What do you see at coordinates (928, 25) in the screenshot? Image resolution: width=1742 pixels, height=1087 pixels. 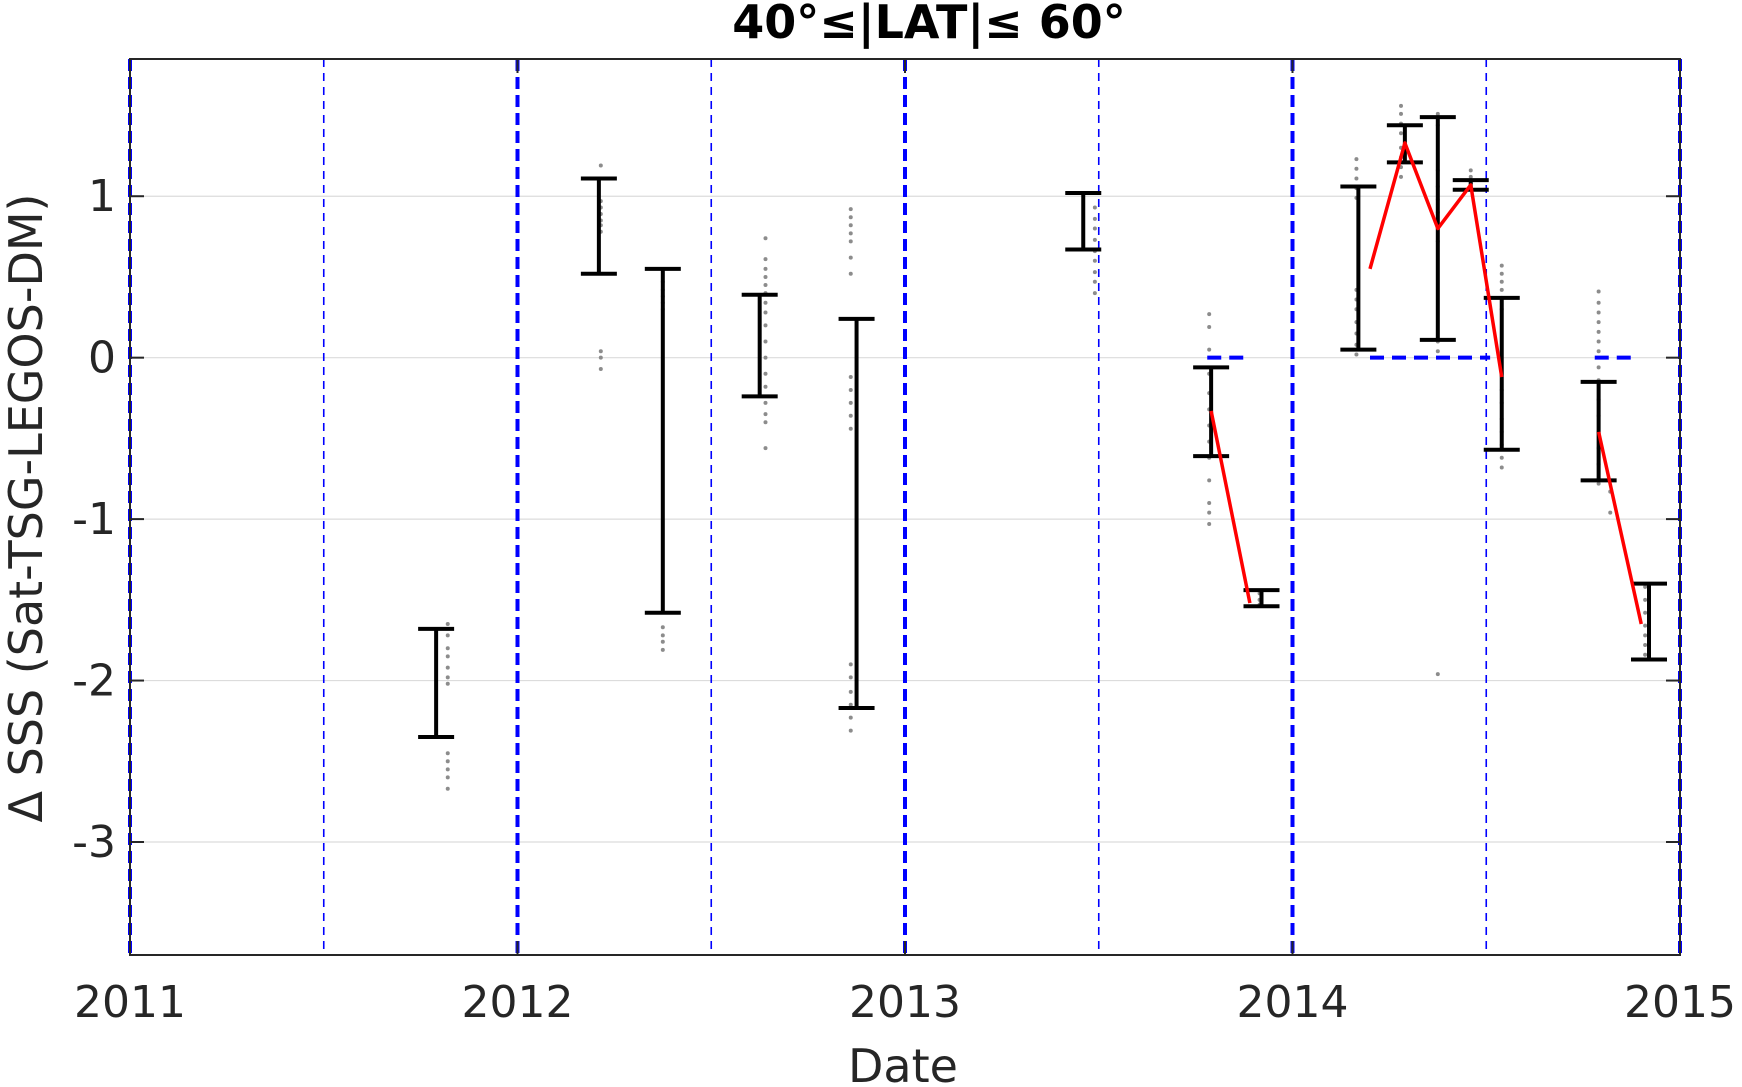 I see `chart-title: 40°≤|LAT|≤ 60°` at bounding box center [928, 25].